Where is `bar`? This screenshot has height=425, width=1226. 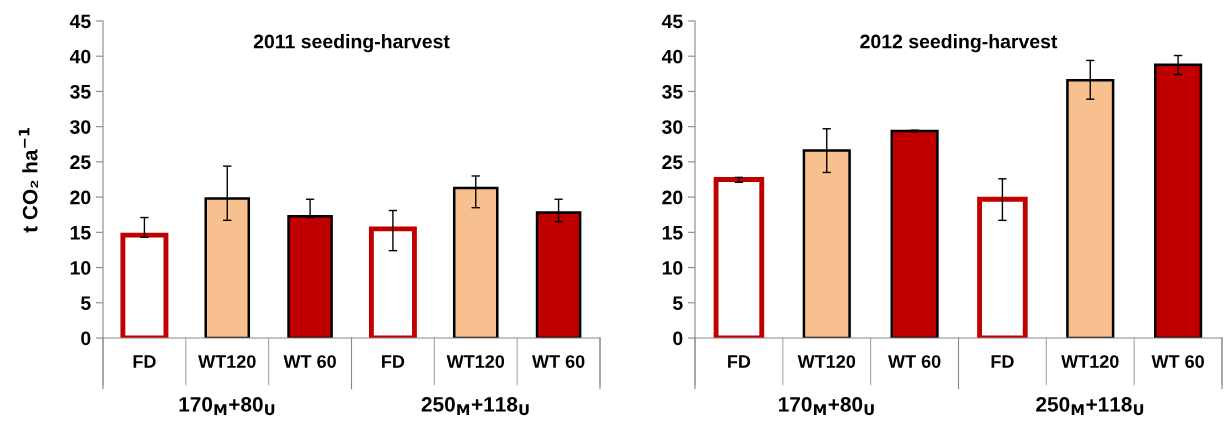
bar is located at coordinates (914, 233).